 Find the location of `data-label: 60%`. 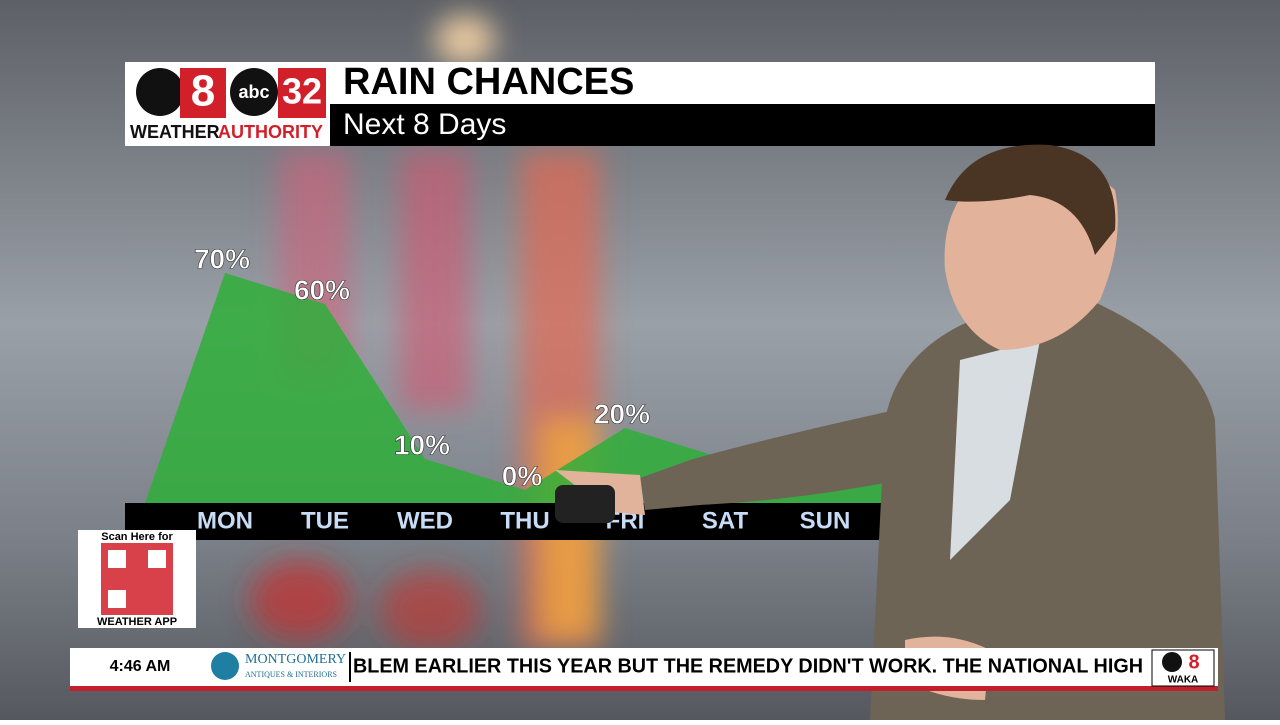

data-label: 60% is located at coordinates (322, 289).